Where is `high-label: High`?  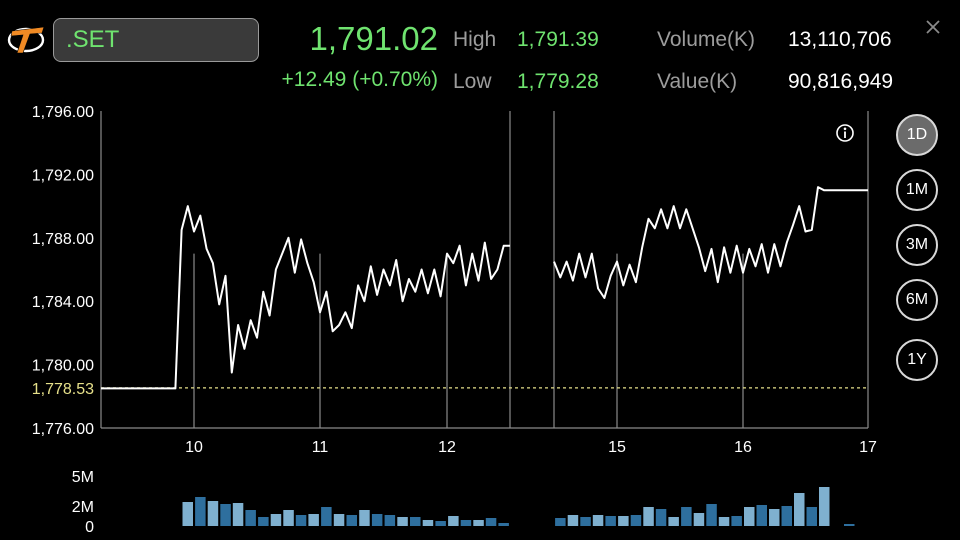
high-label: High is located at coordinates (475, 39).